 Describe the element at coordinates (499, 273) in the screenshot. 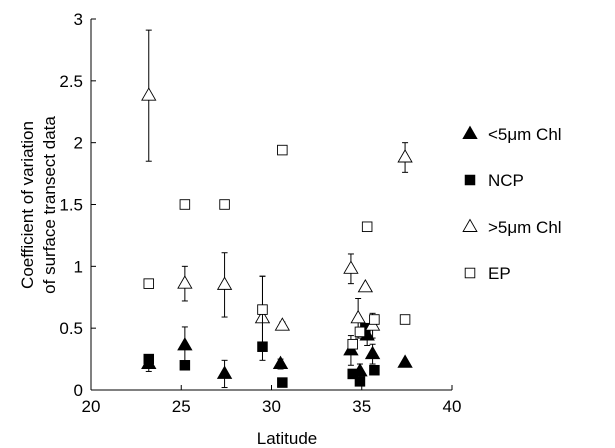

I see `legend-label: EP` at that location.